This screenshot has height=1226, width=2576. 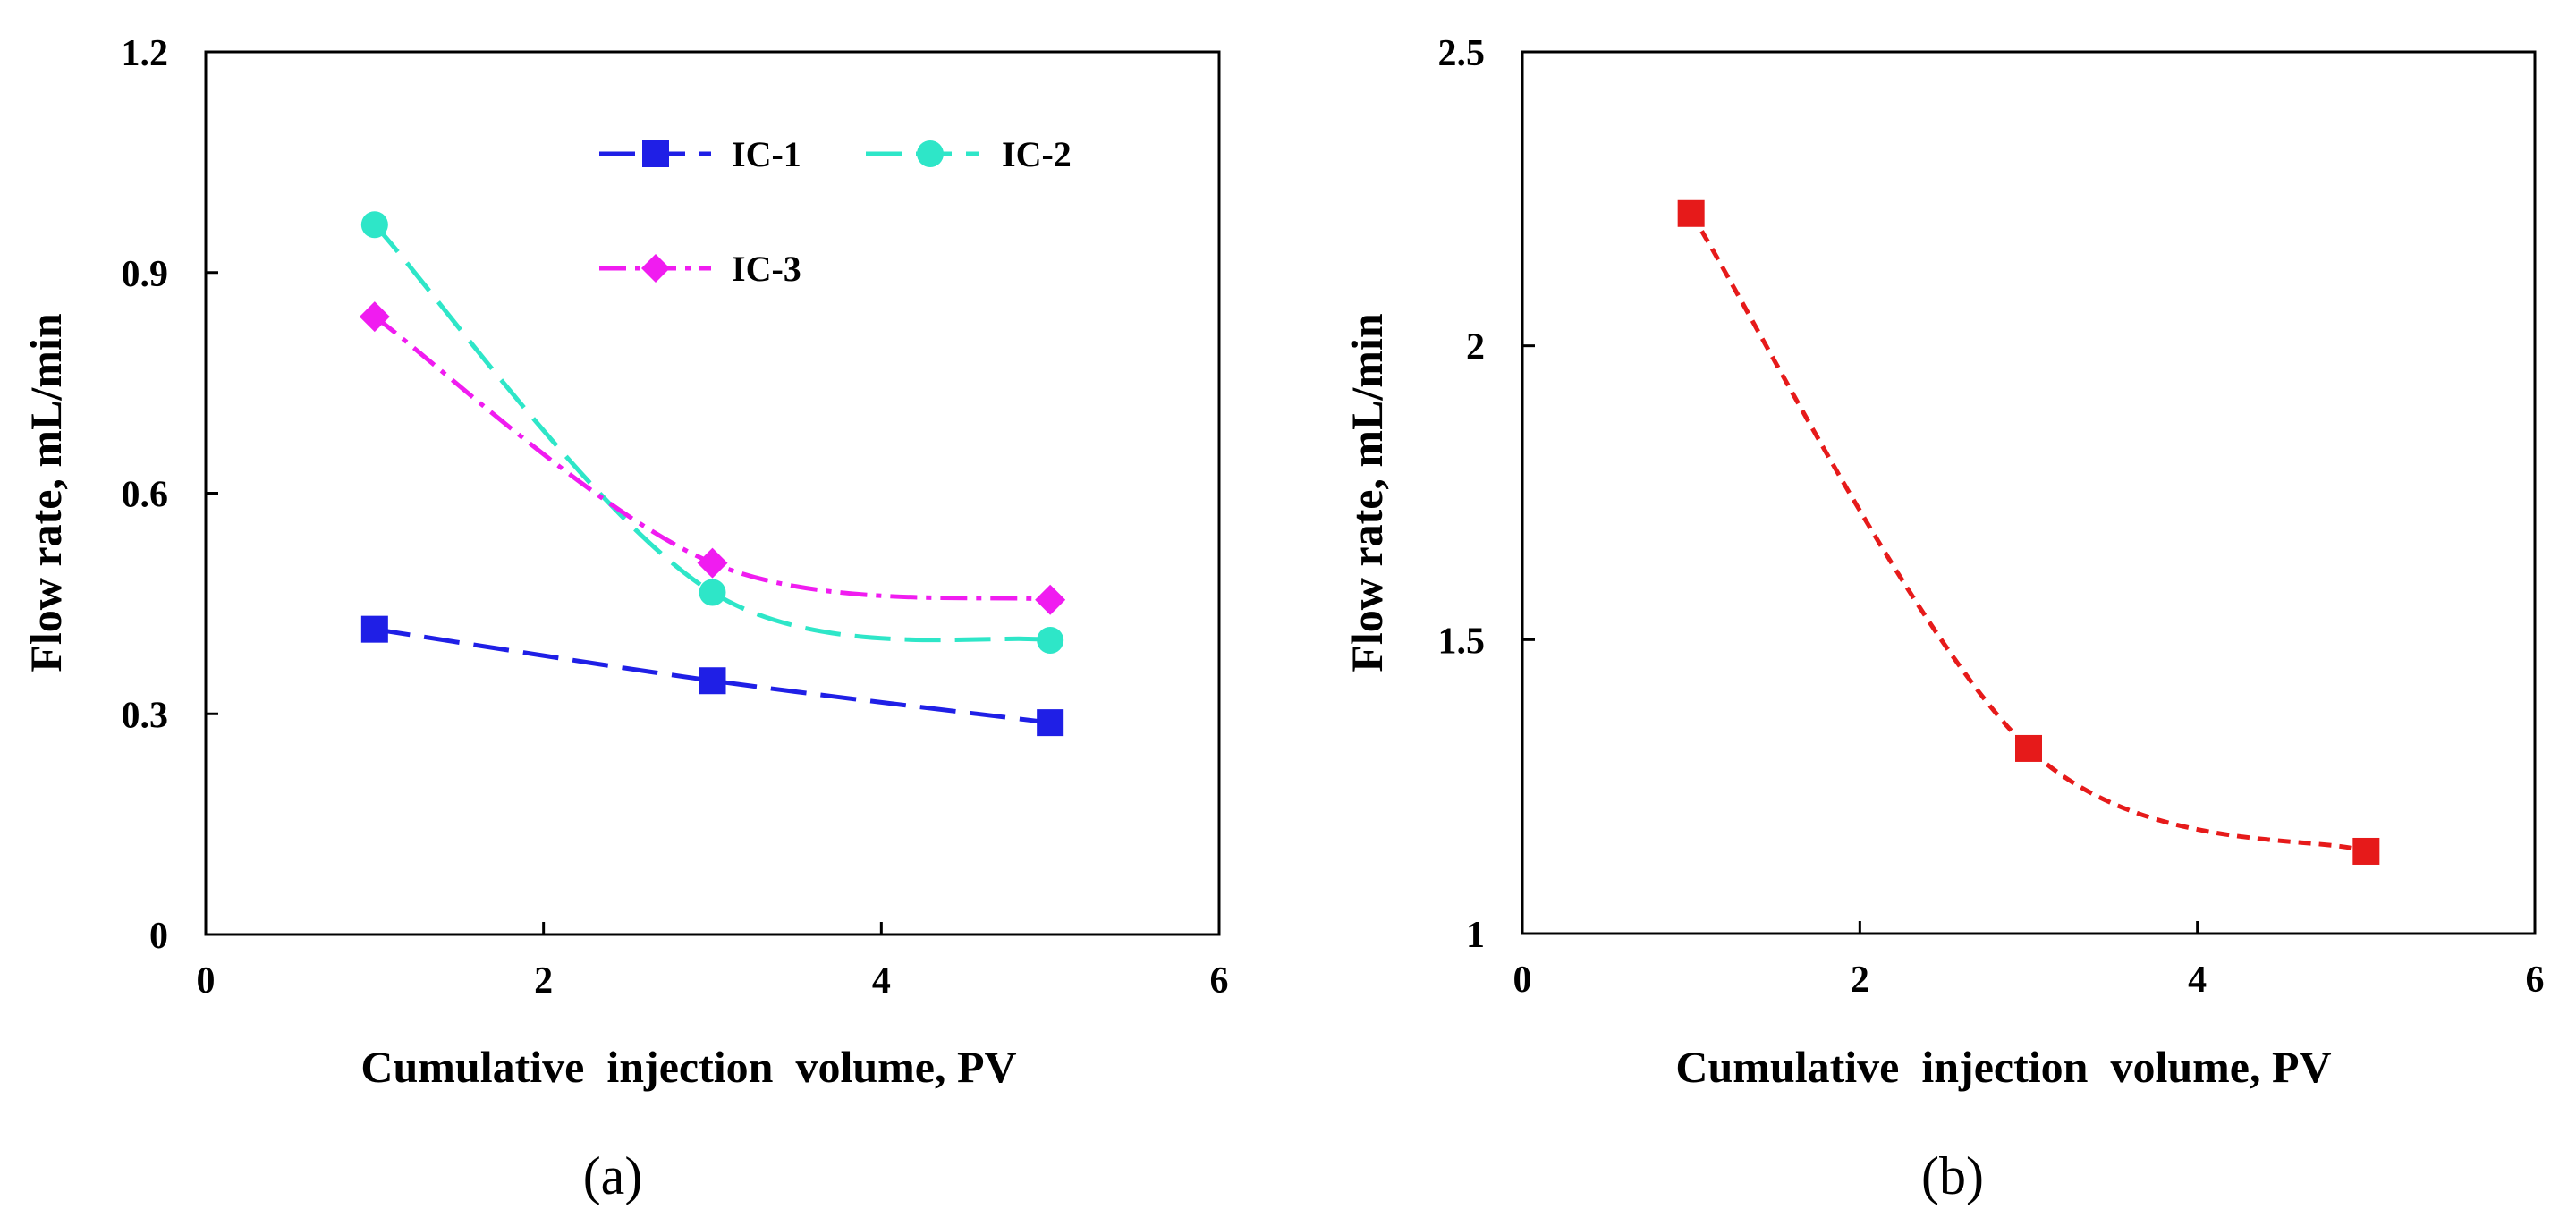 I want to click on x-tick-label-a: 6, so click(x=1219, y=981).